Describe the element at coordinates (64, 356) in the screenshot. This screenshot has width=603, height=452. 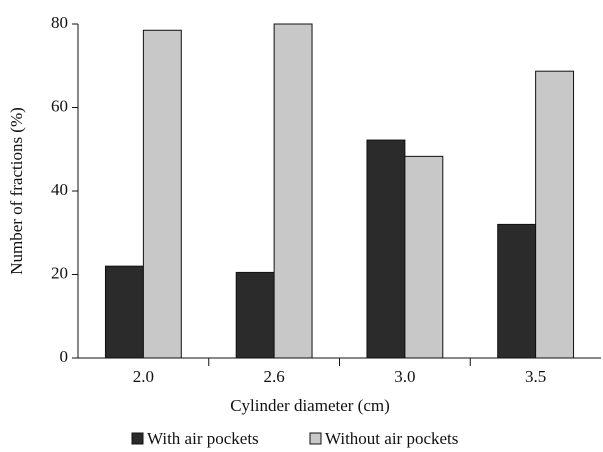
I see `y-tick-label: 0` at that location.